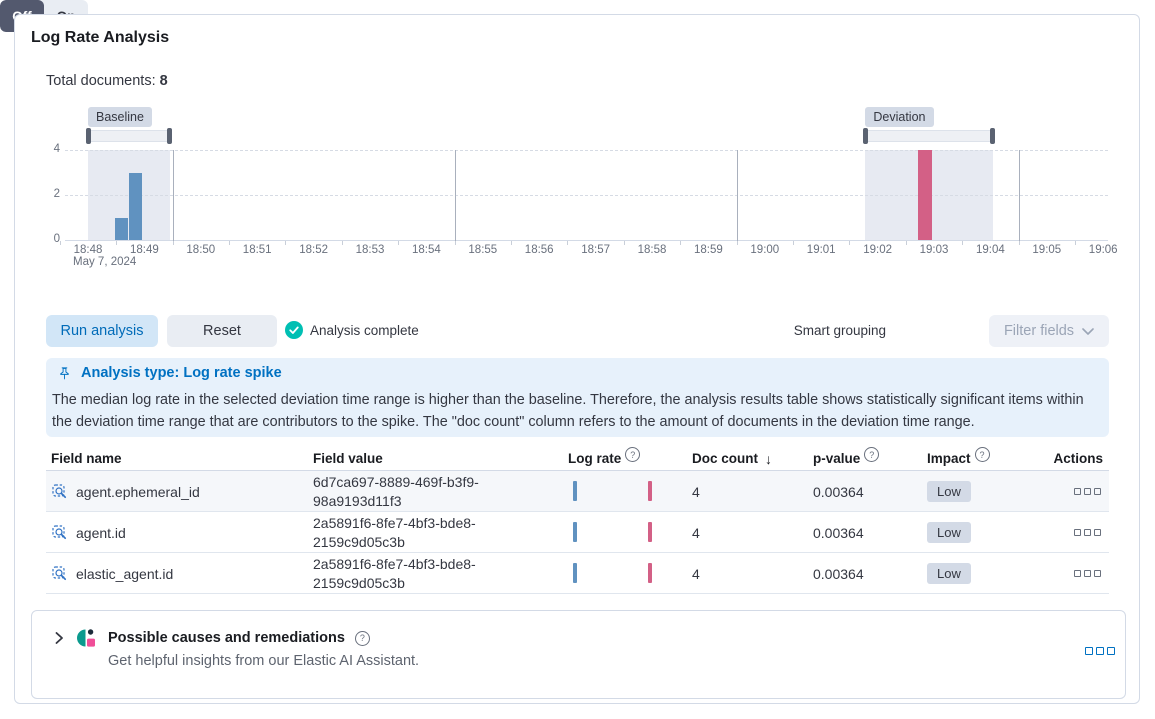 This screenshot has width=1155, height=719. I want to click on total-documents: Total documents: 8, so click(107, 81).